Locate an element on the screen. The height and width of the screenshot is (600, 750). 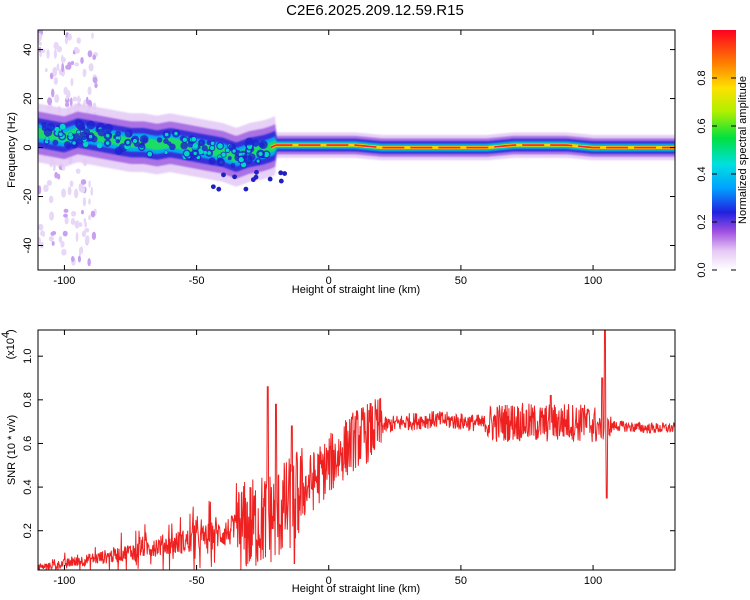
snr-y-tick-label: 0.6 is located at coordinates (28, 443).